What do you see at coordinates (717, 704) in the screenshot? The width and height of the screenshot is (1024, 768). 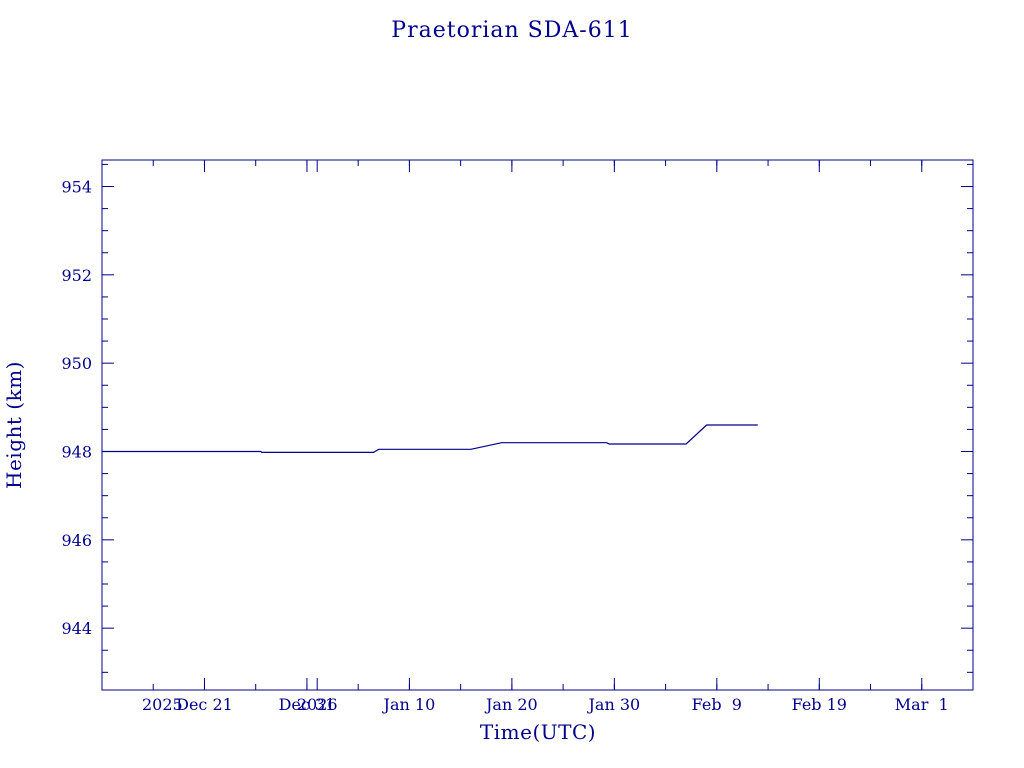 I see `x-tick-label: Feb 9` at bounding box center [717, 704].